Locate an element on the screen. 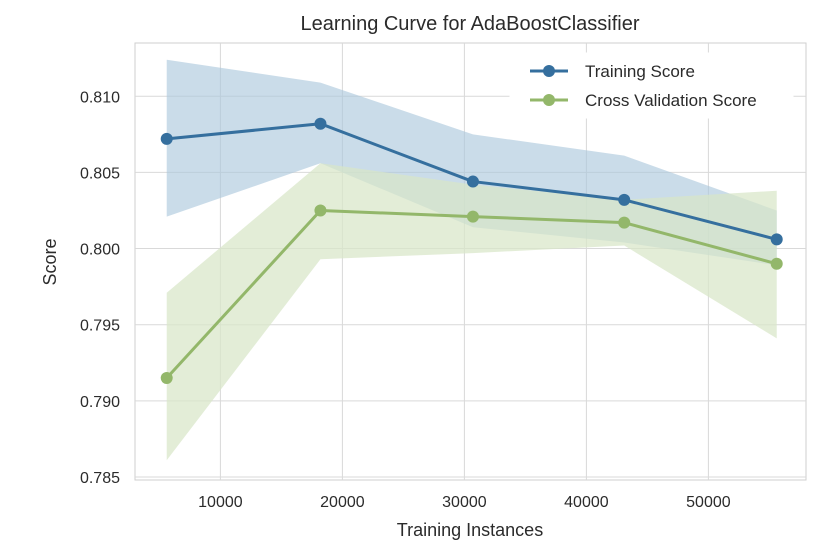  y-tick-label: 0.790 is located at coordinates (100, 402).